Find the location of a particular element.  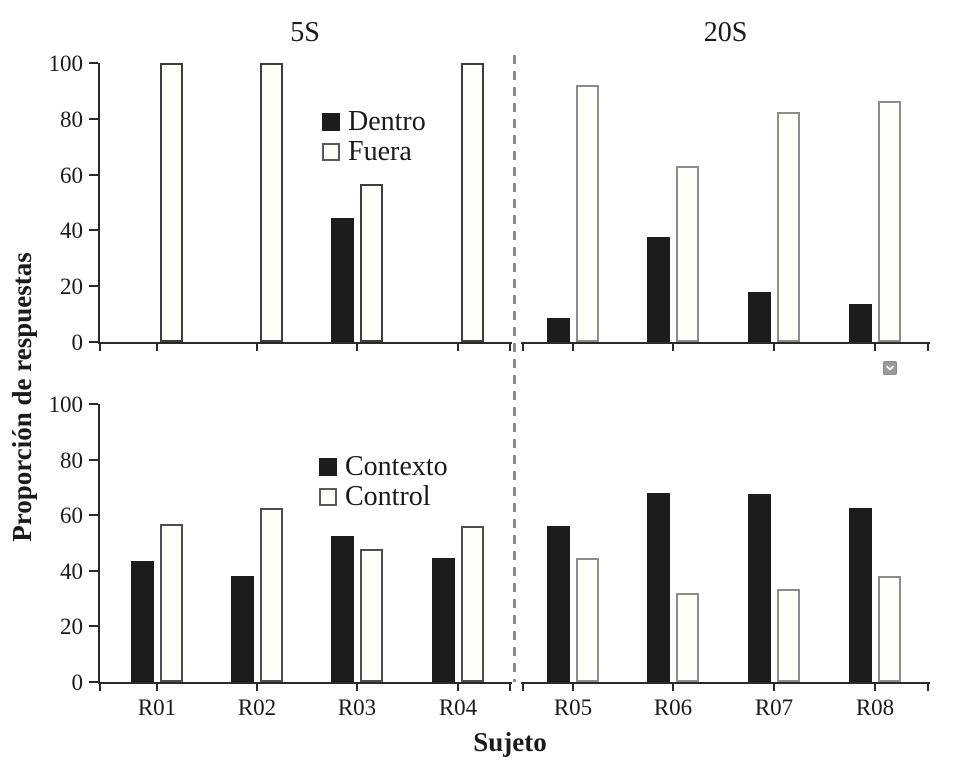

x-tick-label: R07 is located at coordinates (774, 707).